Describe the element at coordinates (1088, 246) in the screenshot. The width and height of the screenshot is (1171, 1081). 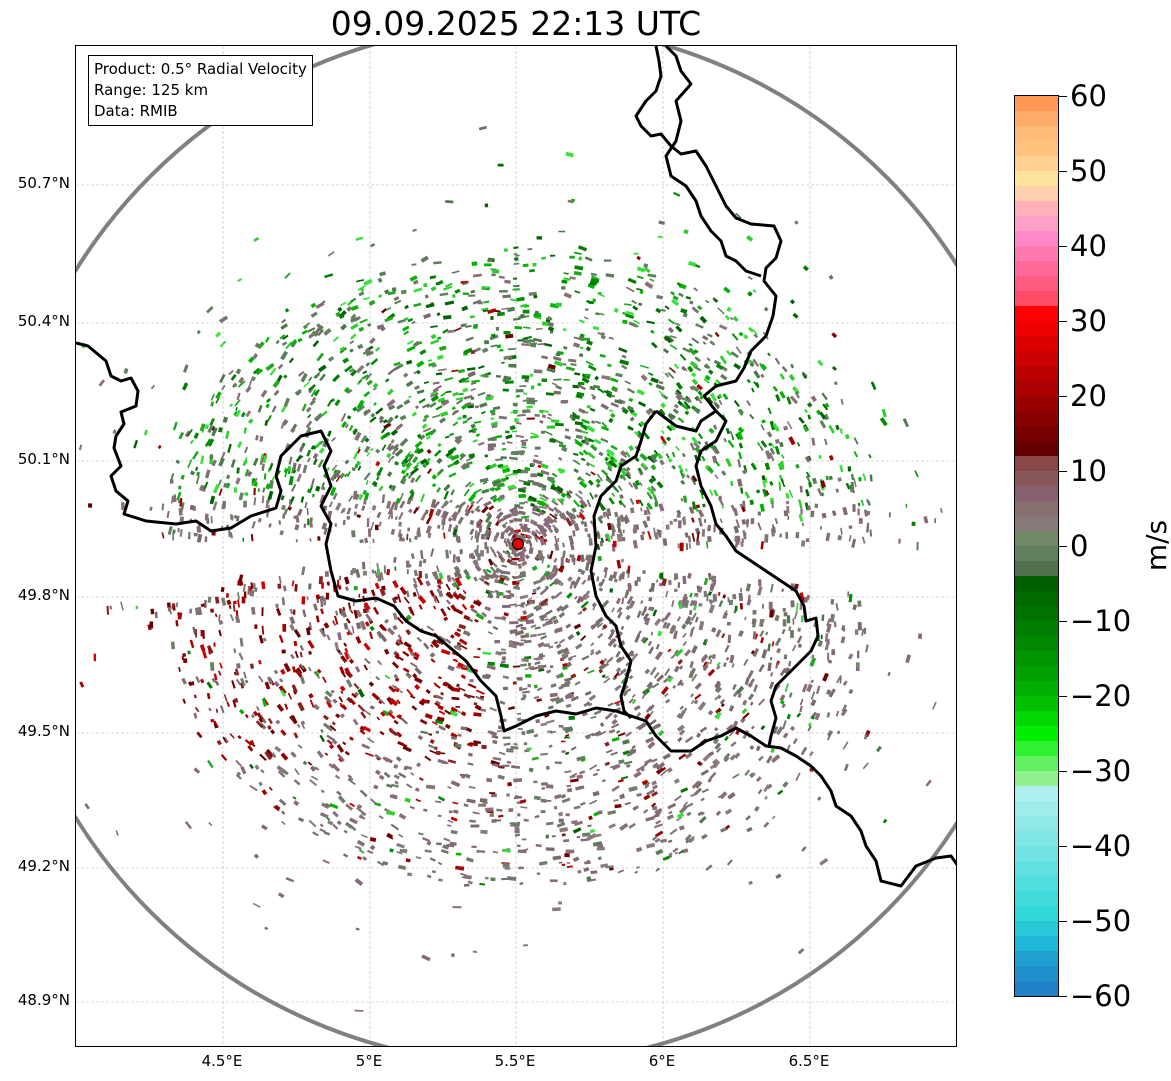
I see `colorbar-tick-label: 40` at that location.